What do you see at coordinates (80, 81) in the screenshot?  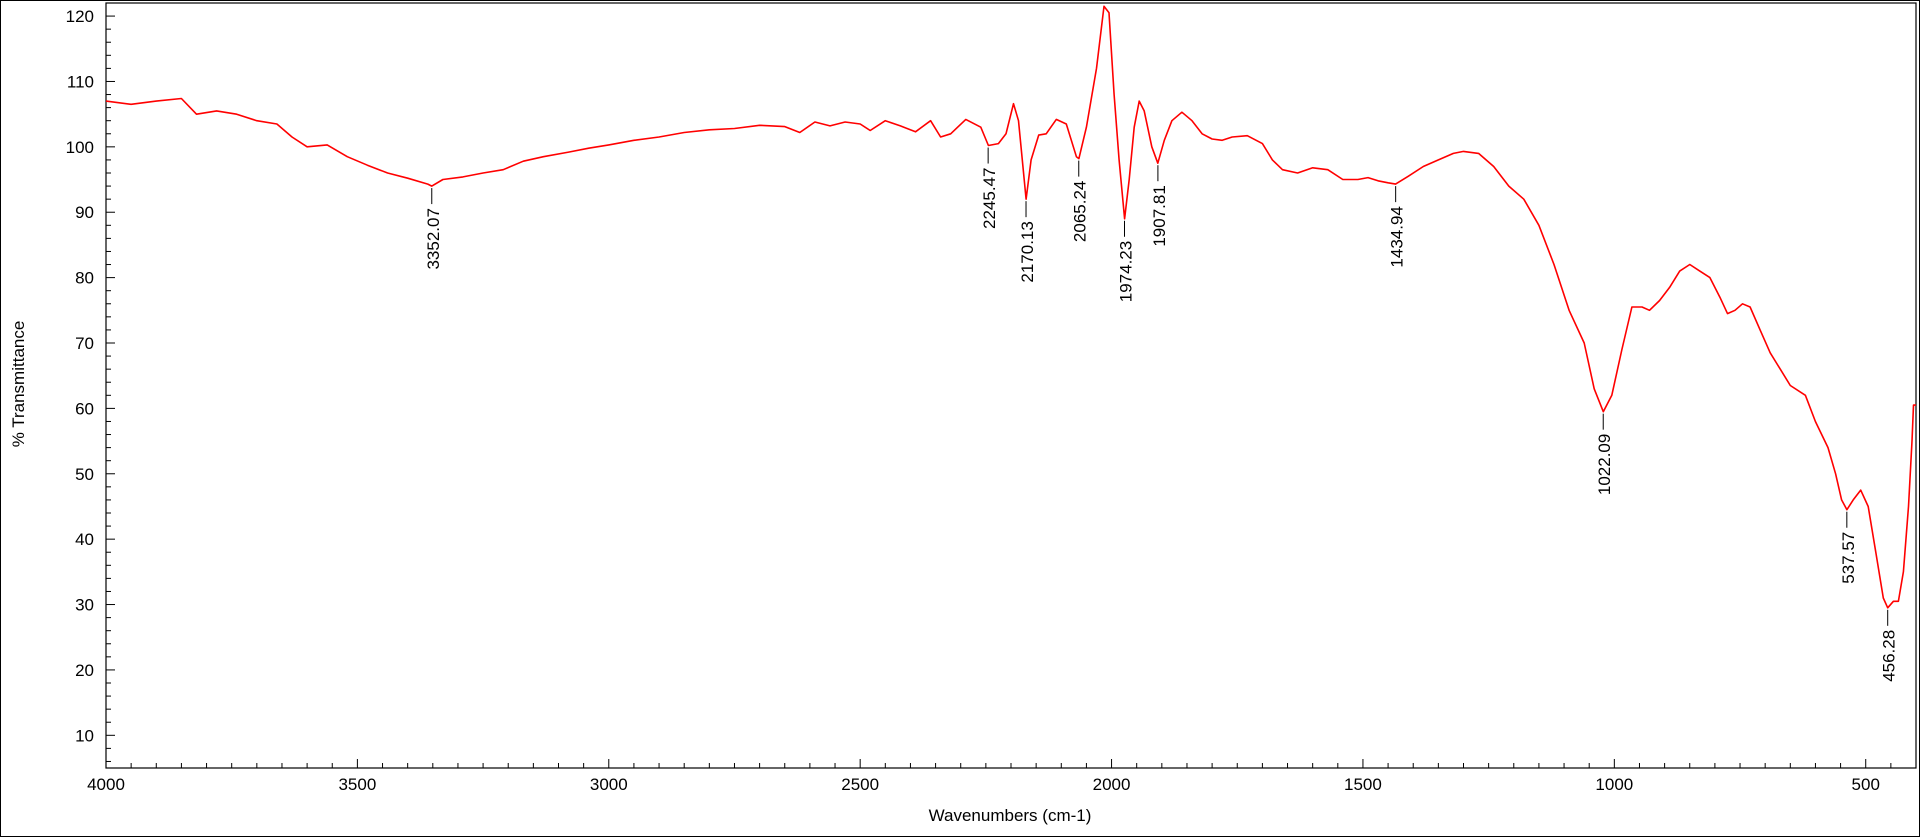 I see `y-tick-label: 110` at bounding box center [80, 81].